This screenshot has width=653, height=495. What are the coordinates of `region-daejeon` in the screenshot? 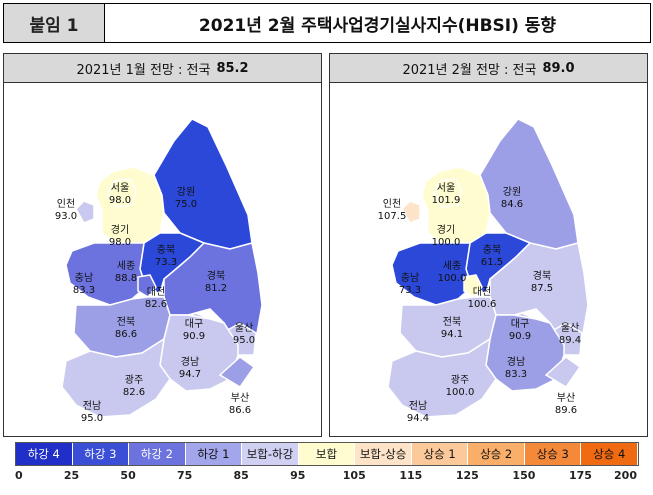 It's located at (147, 286).